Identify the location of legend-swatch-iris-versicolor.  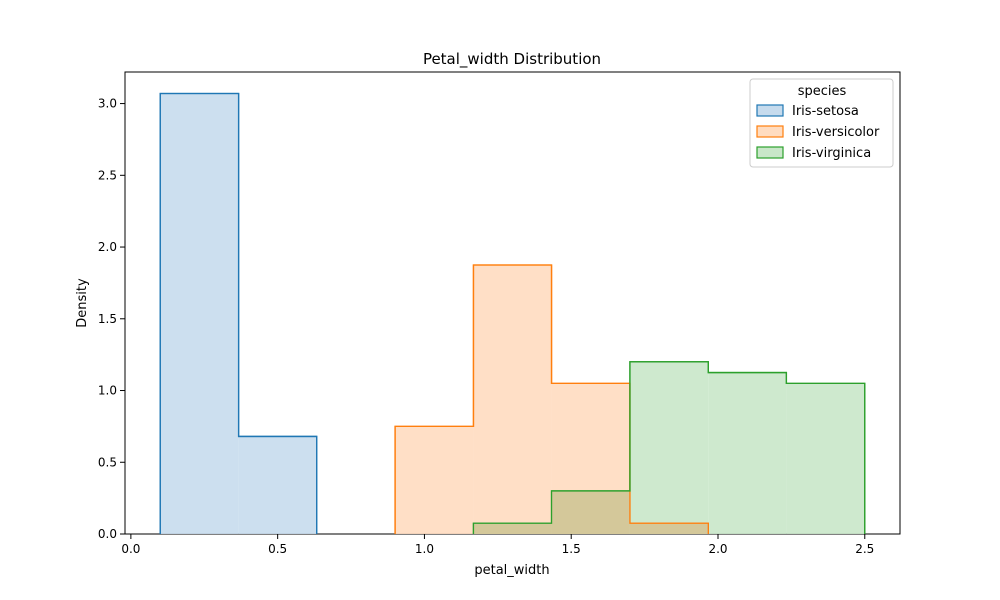
(770, 131).